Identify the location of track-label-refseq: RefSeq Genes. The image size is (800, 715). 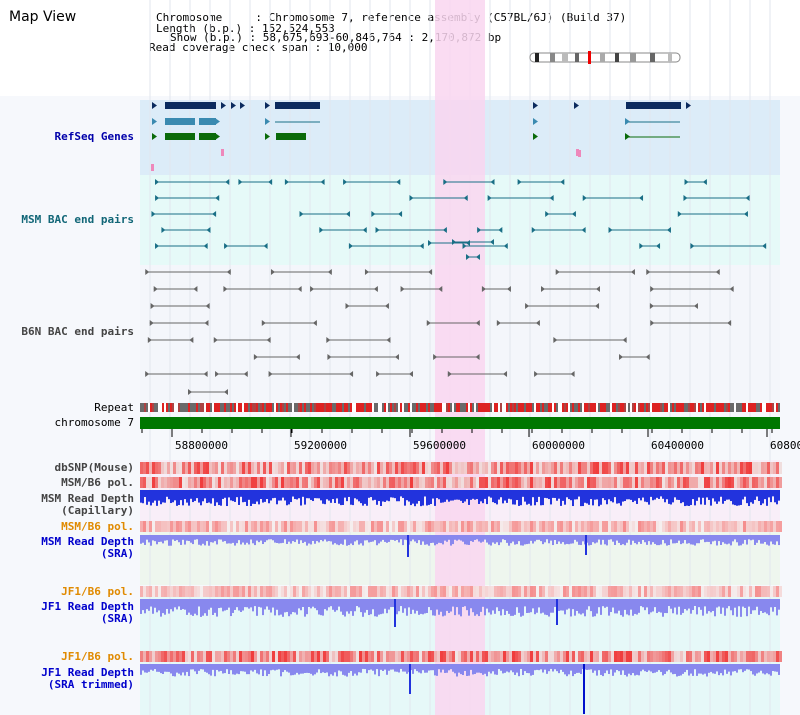
(94, 136).